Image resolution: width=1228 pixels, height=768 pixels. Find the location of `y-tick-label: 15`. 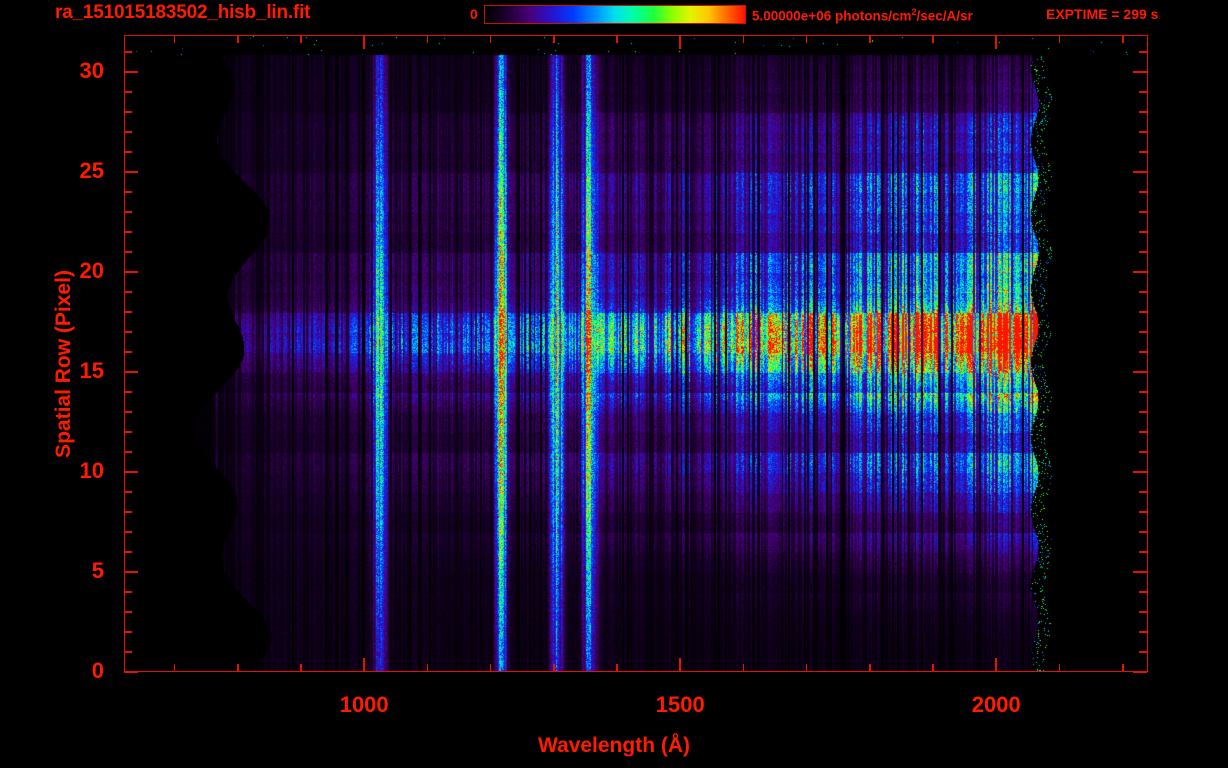

y-tick-label: 15 is located at coordinates (91, 370).